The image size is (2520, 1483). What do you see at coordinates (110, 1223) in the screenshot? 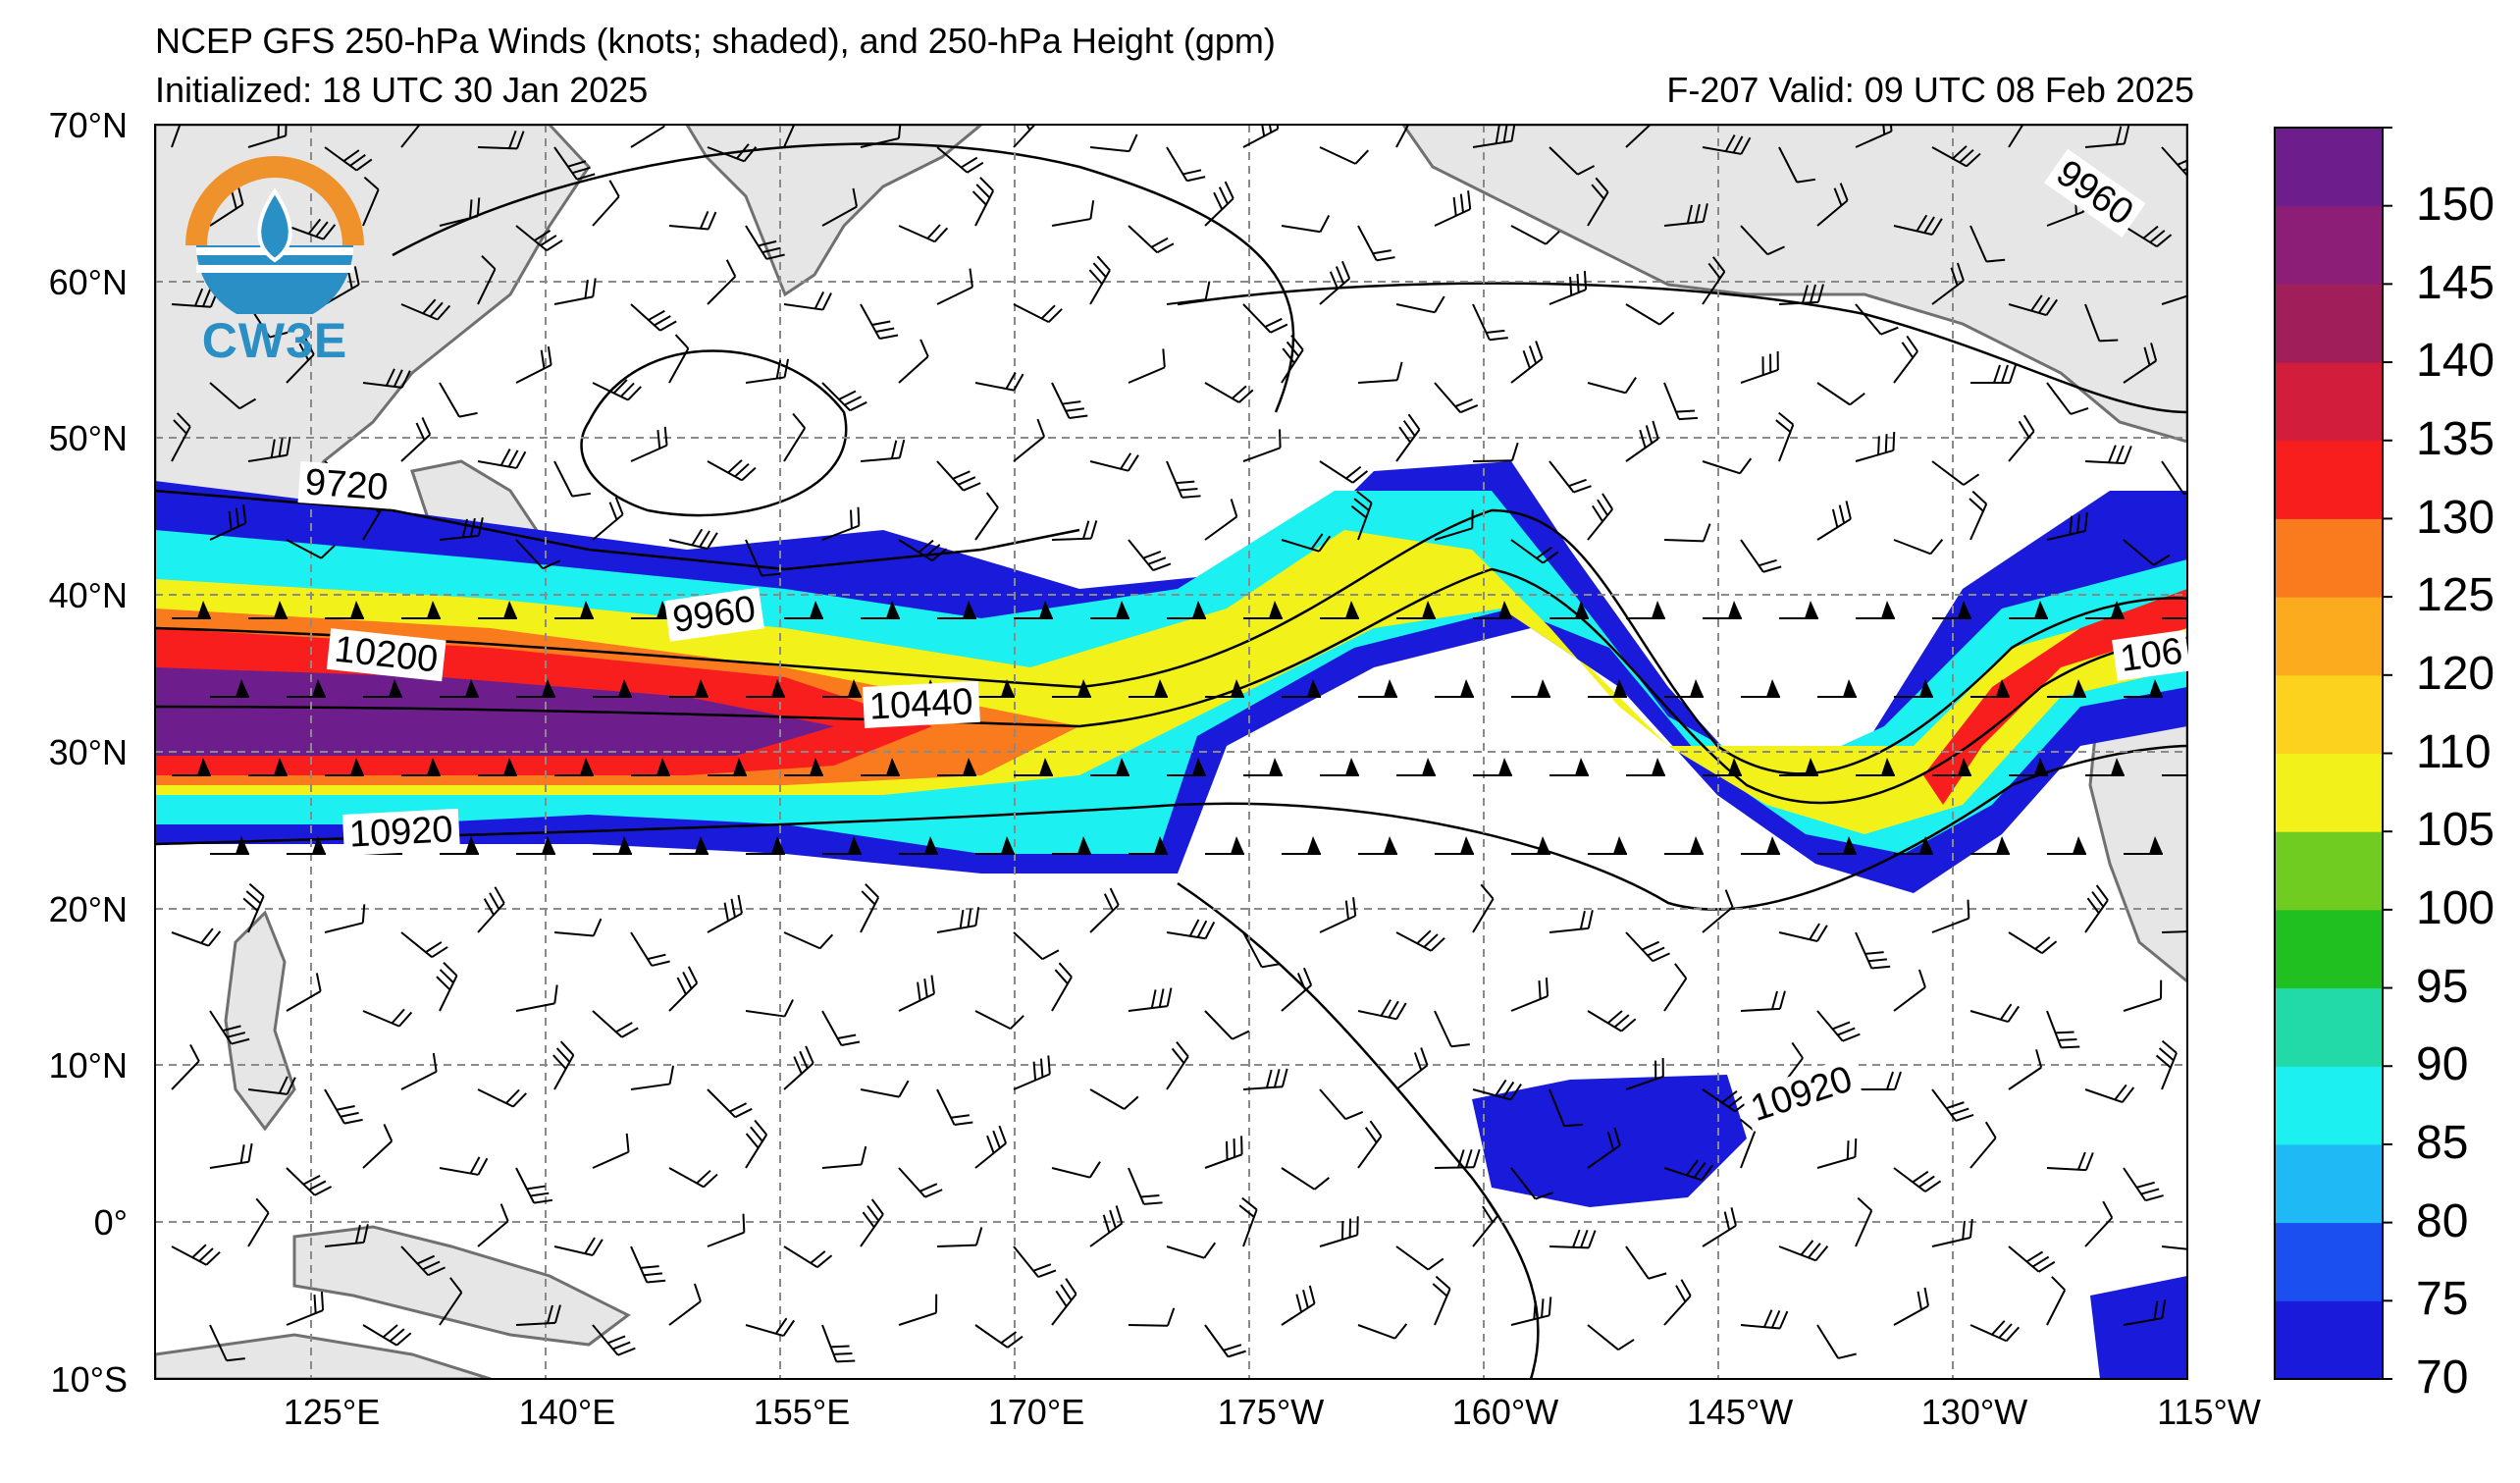
I see `lat-label-0: 0°` at bounding box center [110, 1223].